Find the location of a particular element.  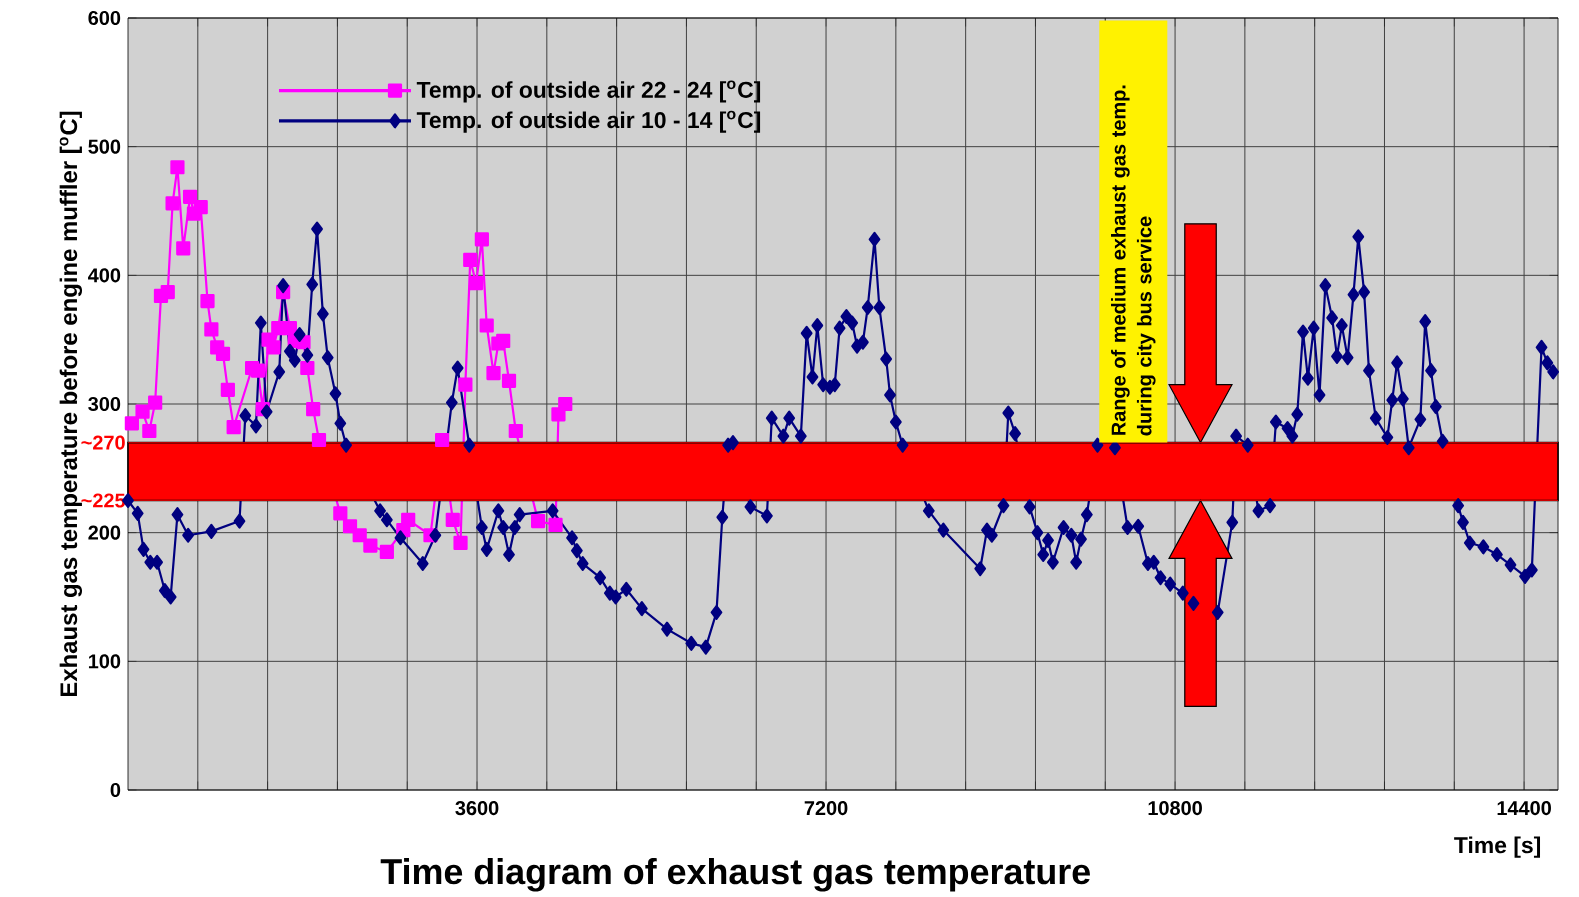

y-tick-label: 100 is located at coordinates (104, 661).